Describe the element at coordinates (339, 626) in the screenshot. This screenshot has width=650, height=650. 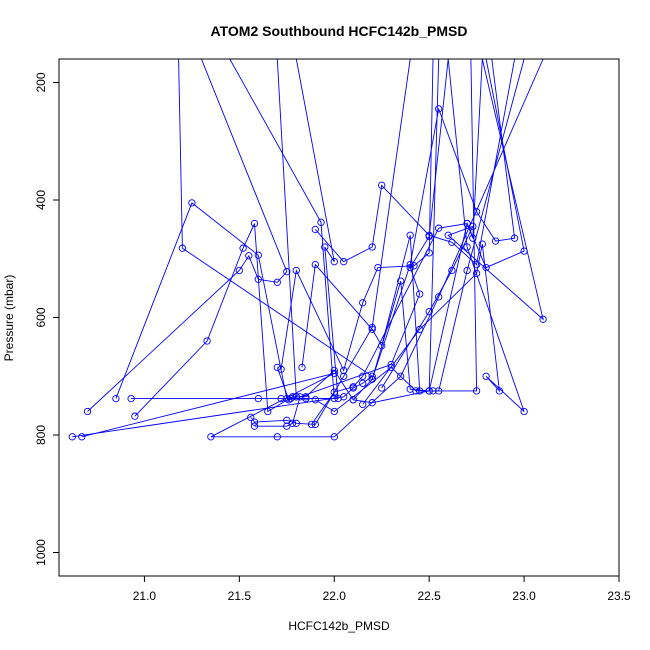
I see `x-axis-label: HCFC142b_PMSD` at that location.